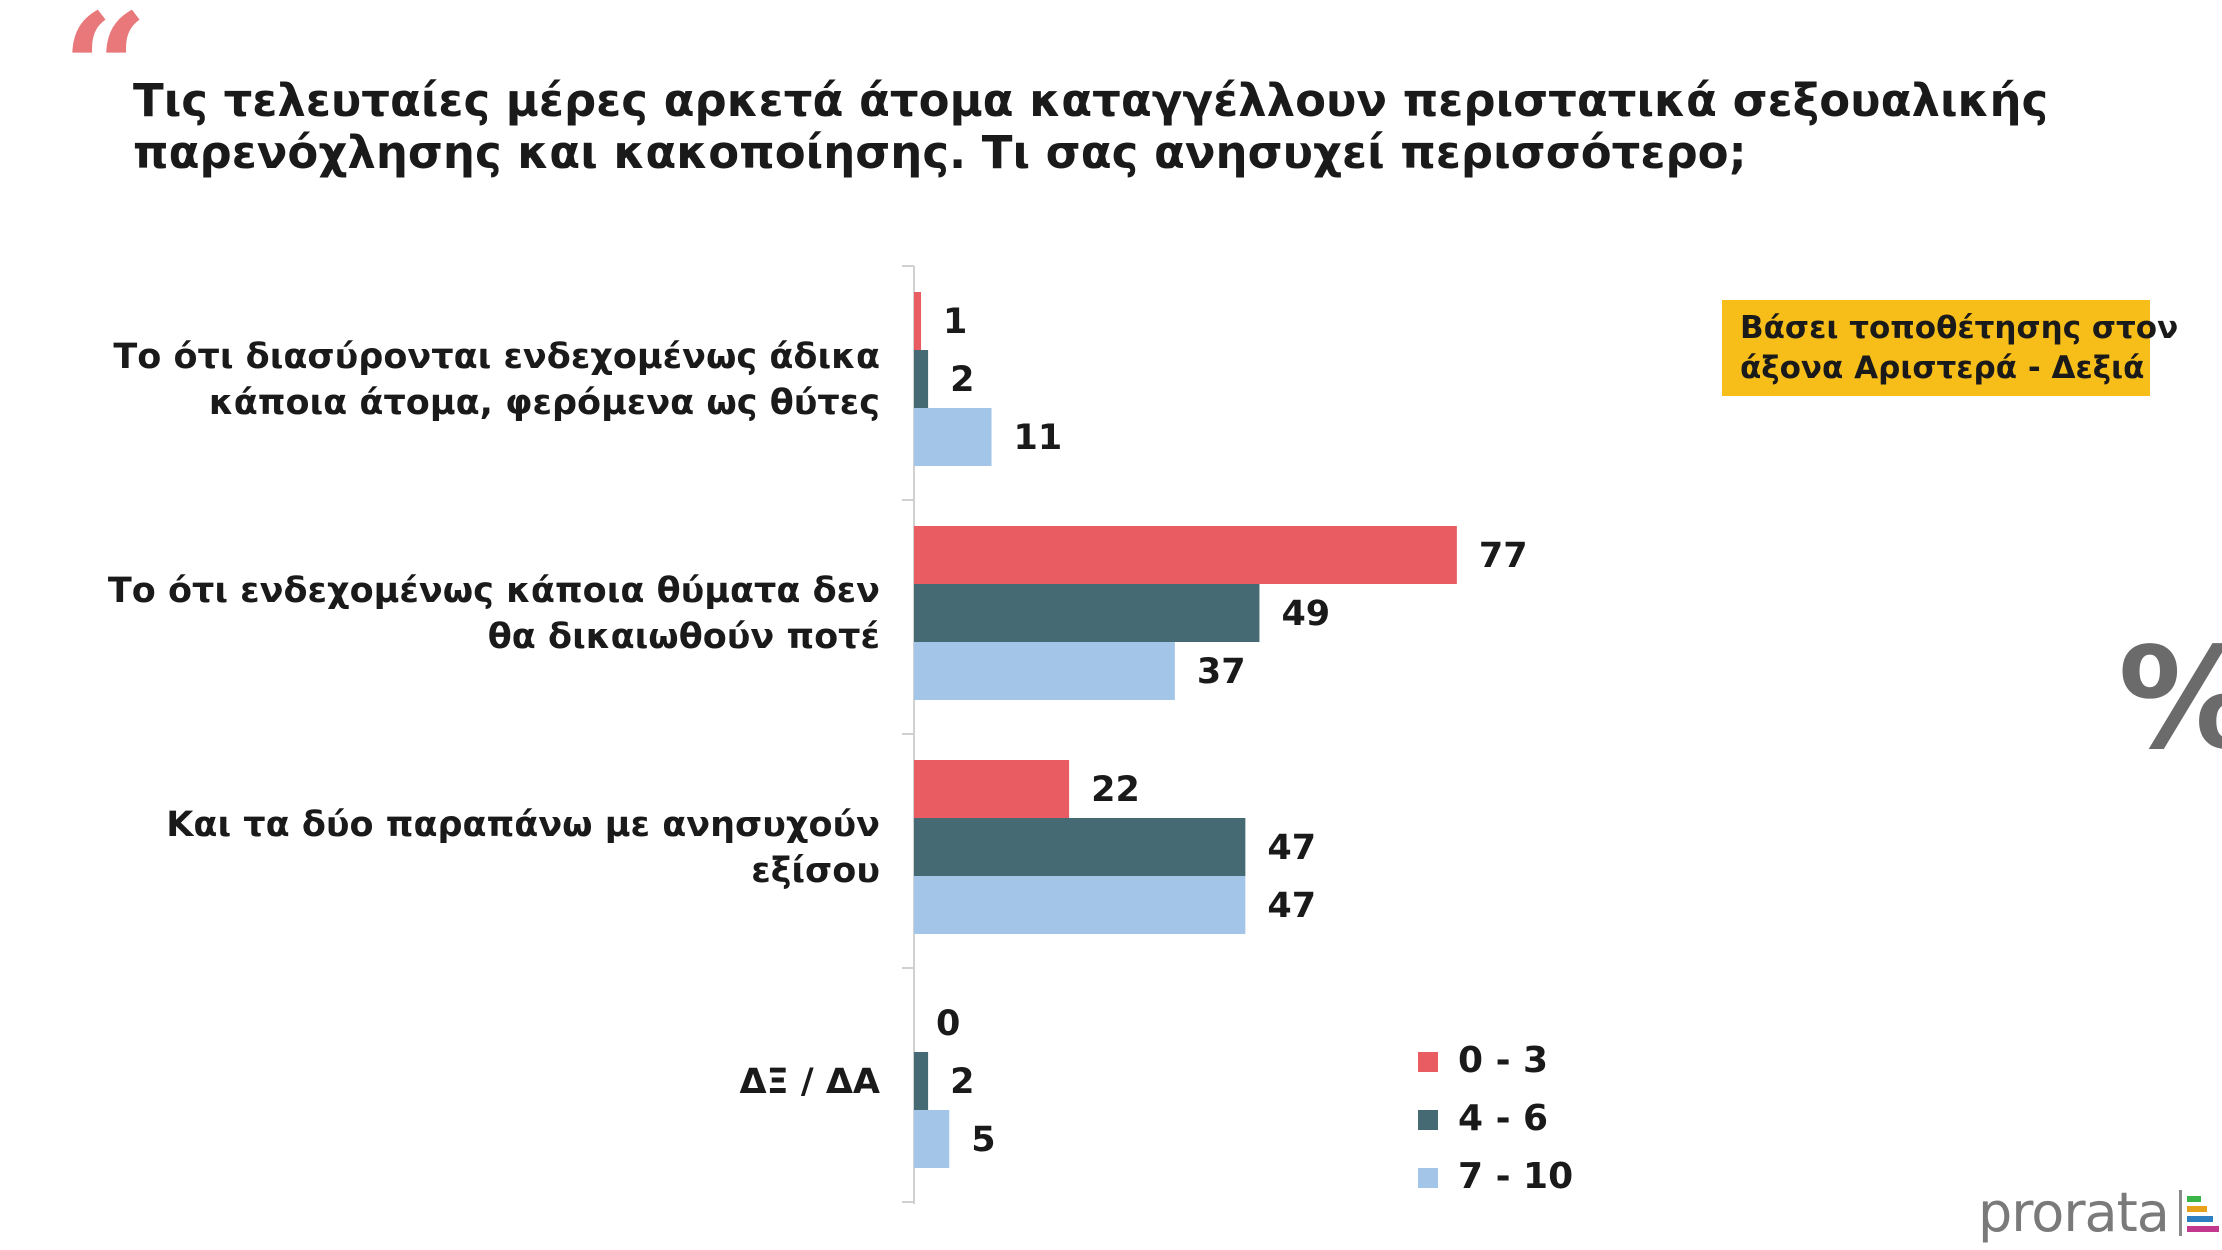 The height and width of the screenshot is (1250, 2222). I want to click on logo-bars-icon, so click(2198, 1213).